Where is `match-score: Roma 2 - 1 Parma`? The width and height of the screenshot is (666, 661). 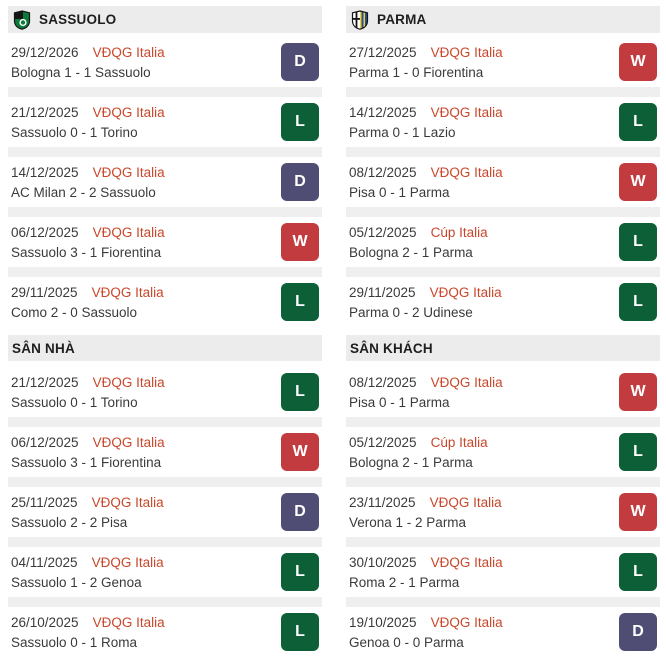
match-score: Roma 2 - 1 Parma is located at coordinates (404, 582).